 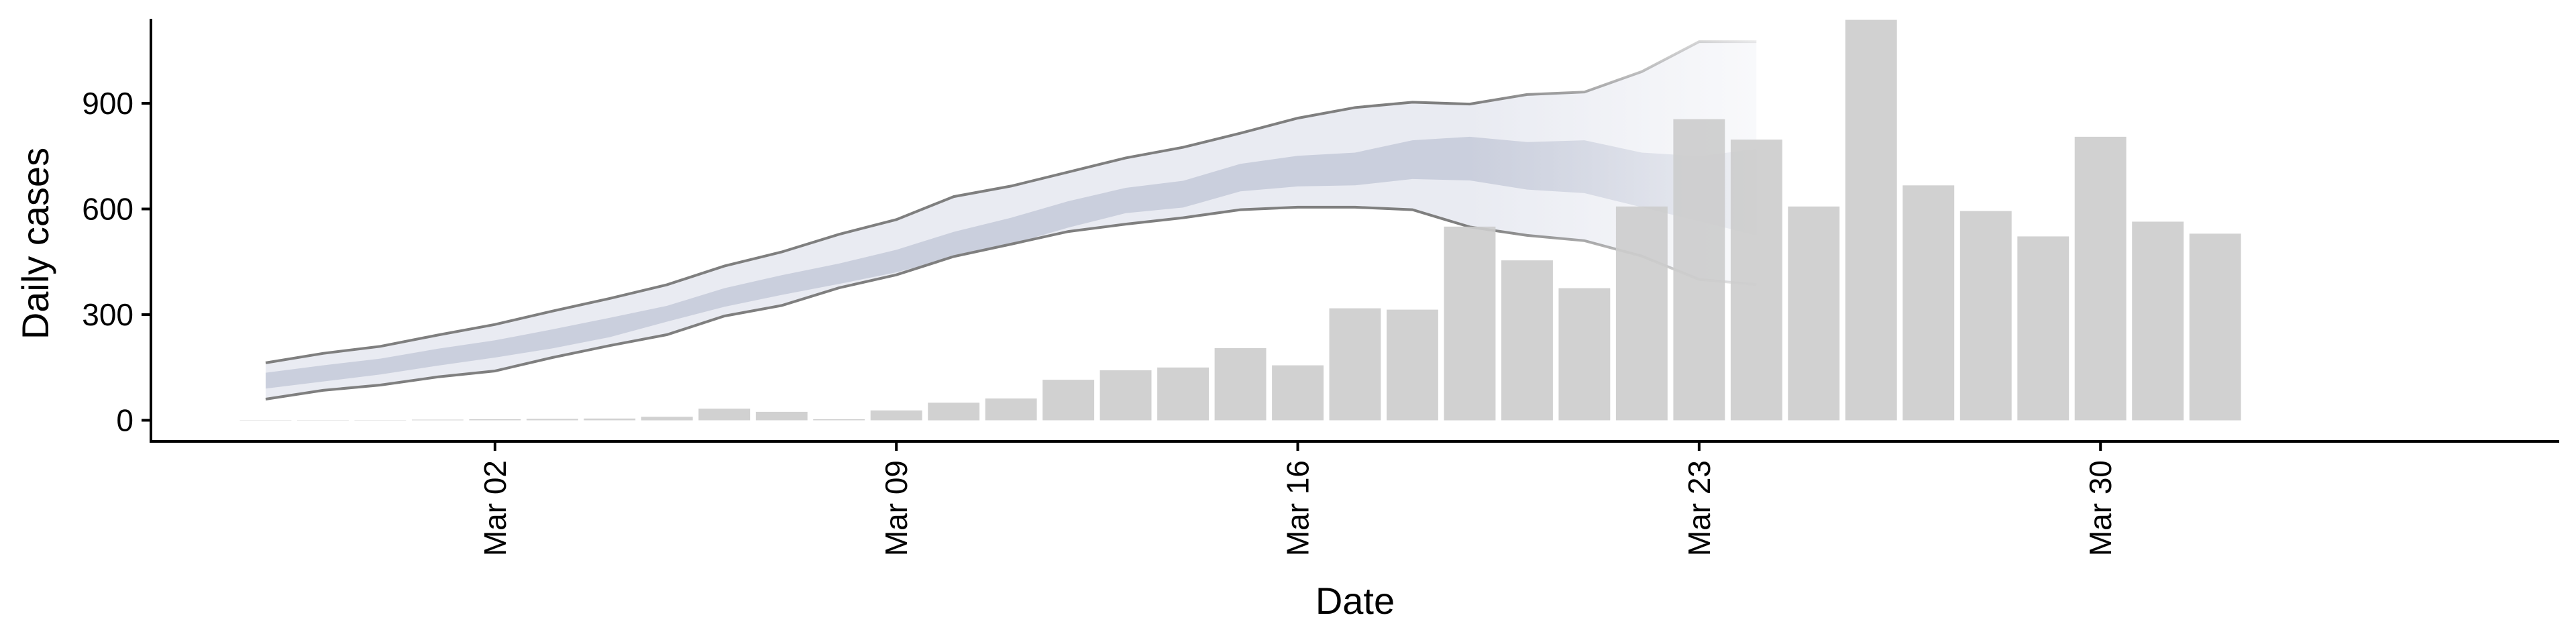 I want to click on x-tick-label: Mar 23, so click(x=1699, y=508).